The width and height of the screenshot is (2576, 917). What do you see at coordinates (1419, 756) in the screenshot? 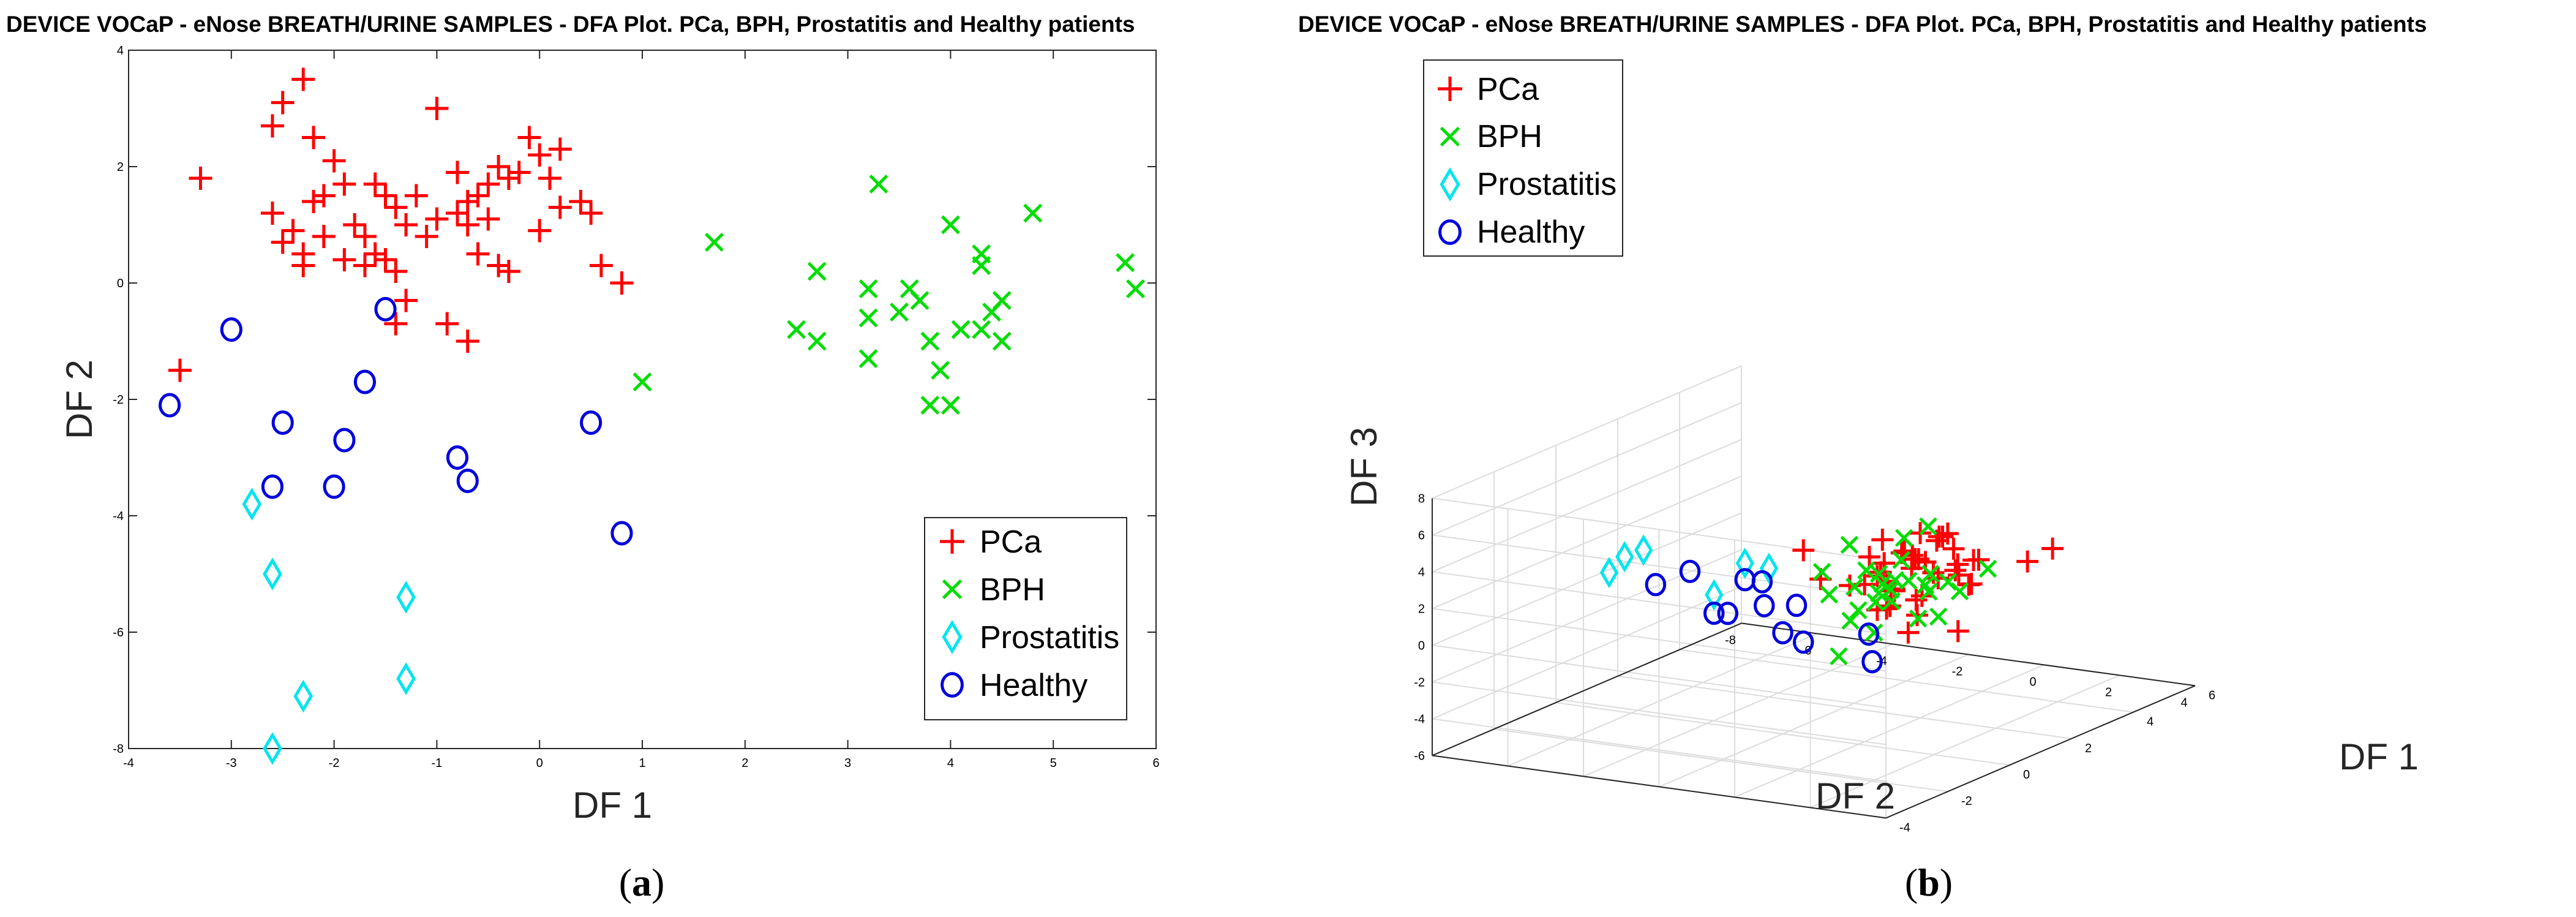
I see `chart-b-ztick-label: -6` at bounding box center [1419, 756].